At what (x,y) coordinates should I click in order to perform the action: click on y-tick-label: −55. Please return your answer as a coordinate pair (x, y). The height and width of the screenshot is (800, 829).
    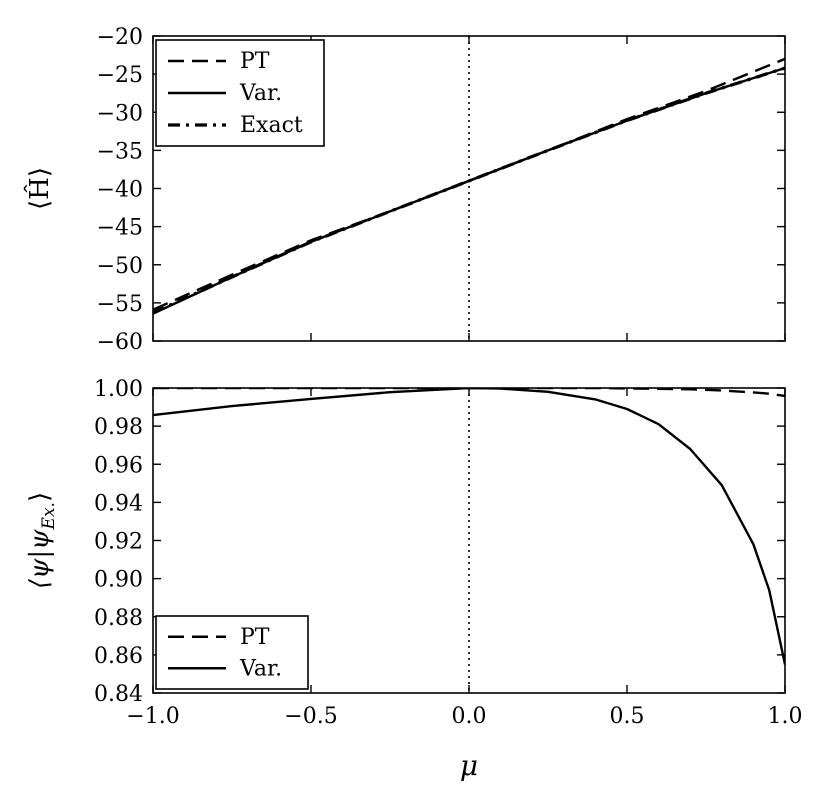
    Looking at the image, I should click on (120, 304).